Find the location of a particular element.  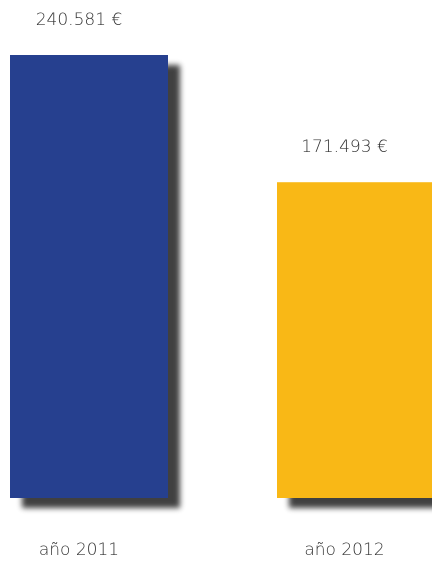

x-tick-label: año 2011 is located at coordinates (79, 550).